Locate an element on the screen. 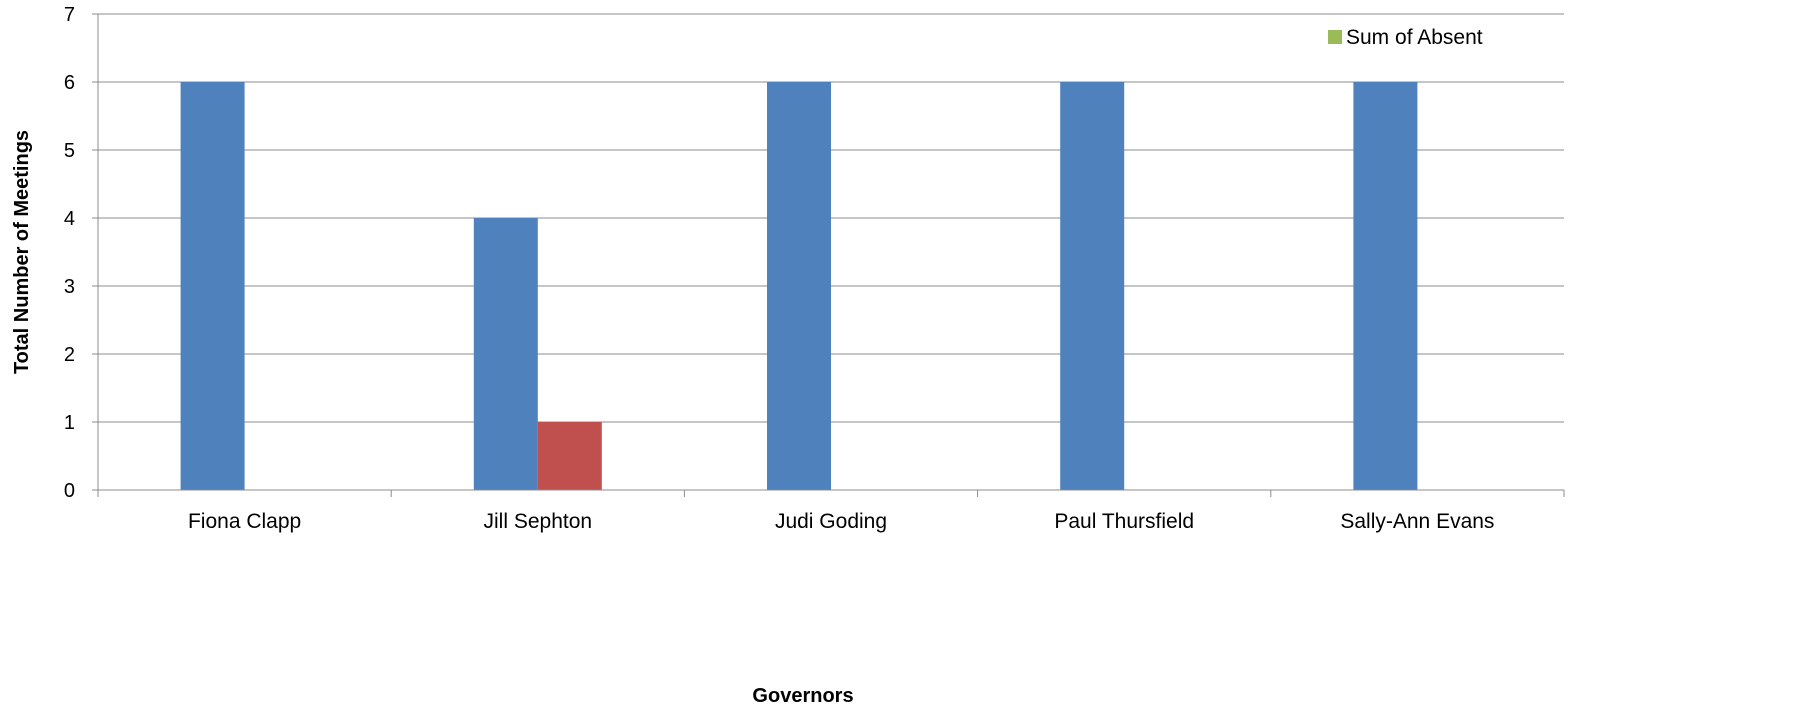 Image resolution: width=1801 pixels, height=725 pixels. x-tick-label: Paul Thursfield is located at coordinates (1124, 521).